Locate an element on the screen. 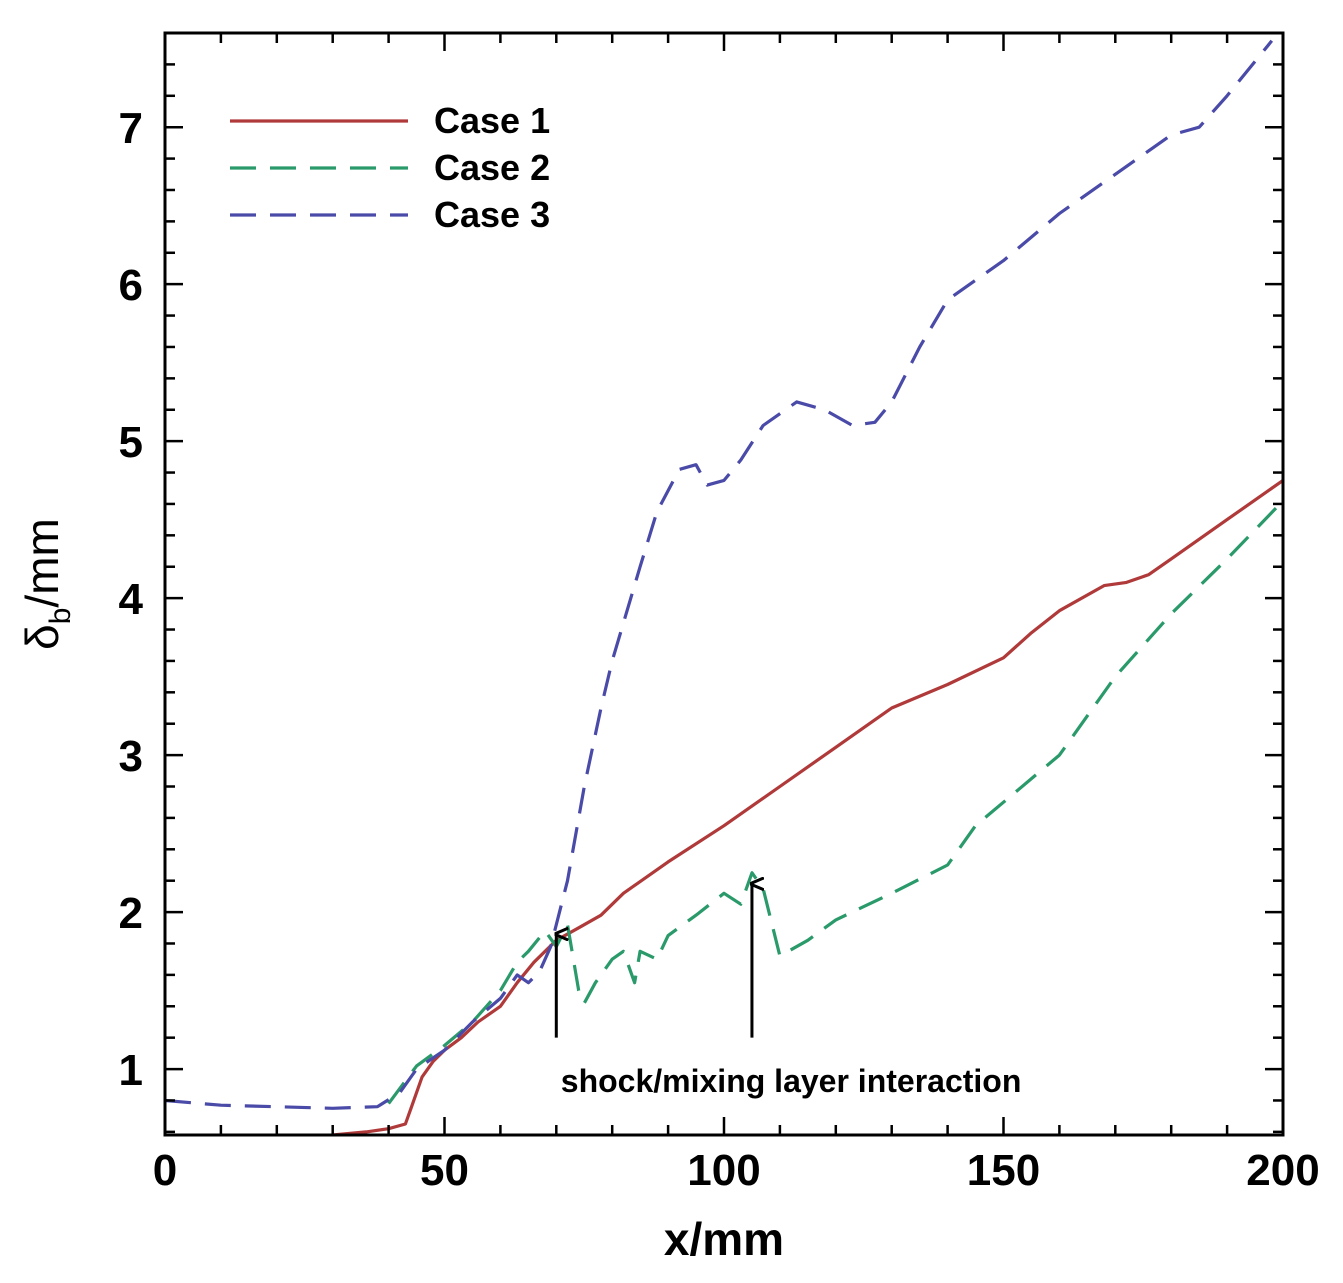 This screenshot has height=1283, width=1343. legend-label-case-2: Case 2 is located at coordinates (492, 167).